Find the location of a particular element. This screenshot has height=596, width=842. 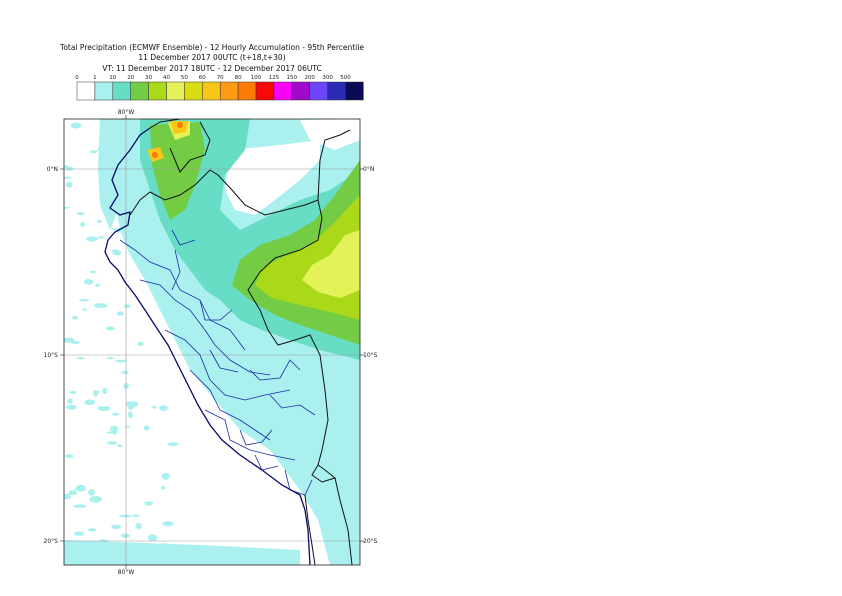

legend-threshold-label: 500 is located at coordinates (345, 78).